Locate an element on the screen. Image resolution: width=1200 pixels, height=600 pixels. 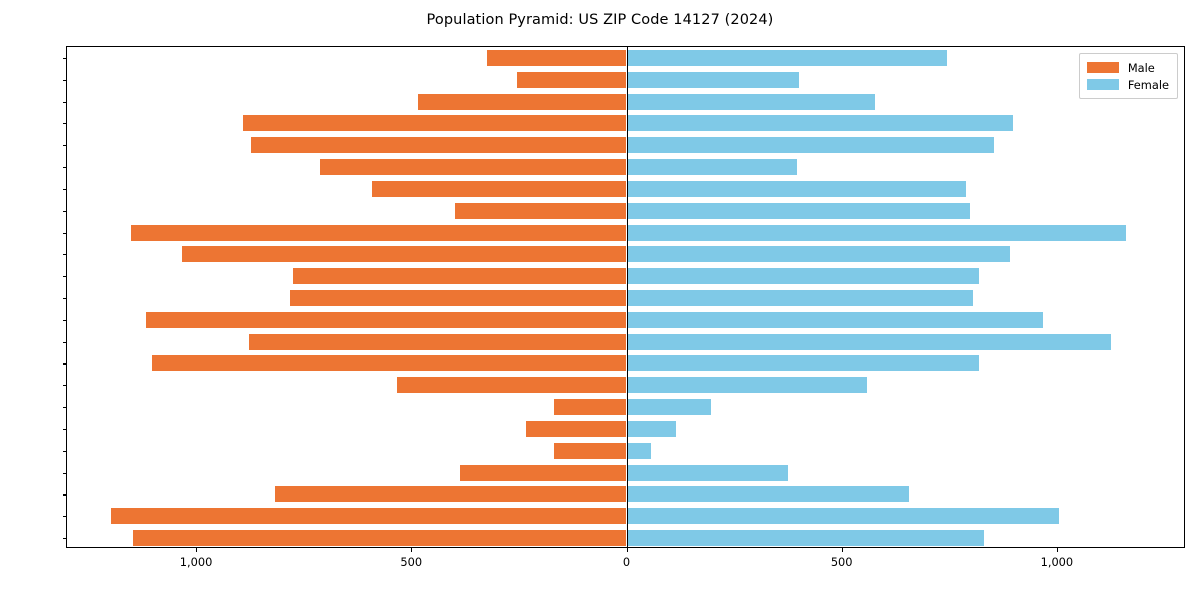
legend-label-female: Female is located at coordinates (1148, 84).